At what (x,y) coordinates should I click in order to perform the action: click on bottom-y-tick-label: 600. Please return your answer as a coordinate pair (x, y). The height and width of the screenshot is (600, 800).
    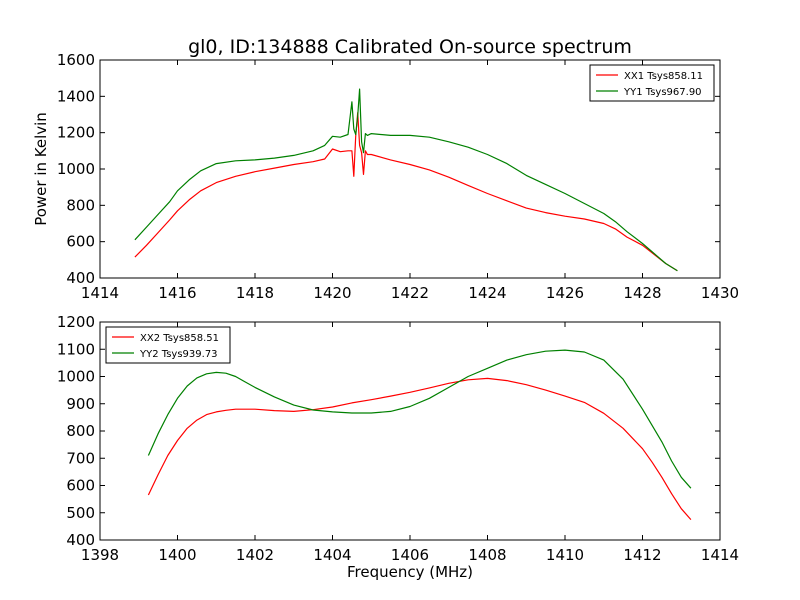
    Looking at the image, I should click on (80, 486).